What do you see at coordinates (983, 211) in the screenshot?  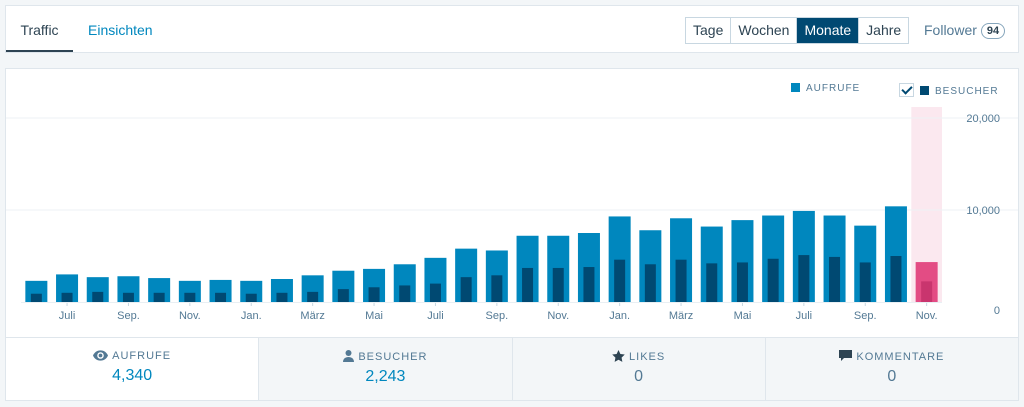 I see `y-tick-label: 10,000` at bounding box center [983, 211].